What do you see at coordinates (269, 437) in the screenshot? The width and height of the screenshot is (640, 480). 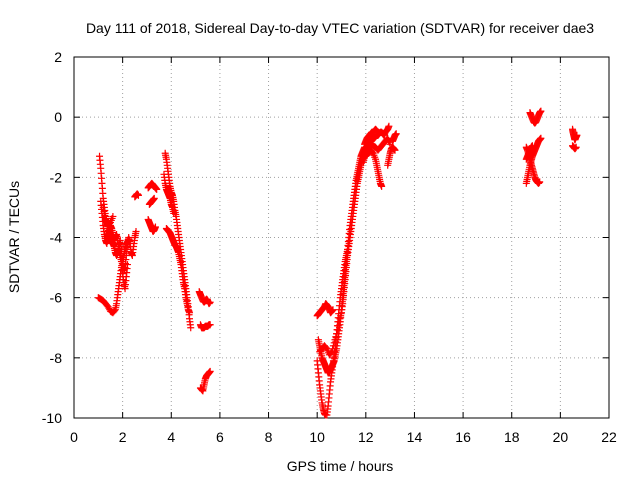 I see `x-tick-label: 8` at bounding box center [269, 437].